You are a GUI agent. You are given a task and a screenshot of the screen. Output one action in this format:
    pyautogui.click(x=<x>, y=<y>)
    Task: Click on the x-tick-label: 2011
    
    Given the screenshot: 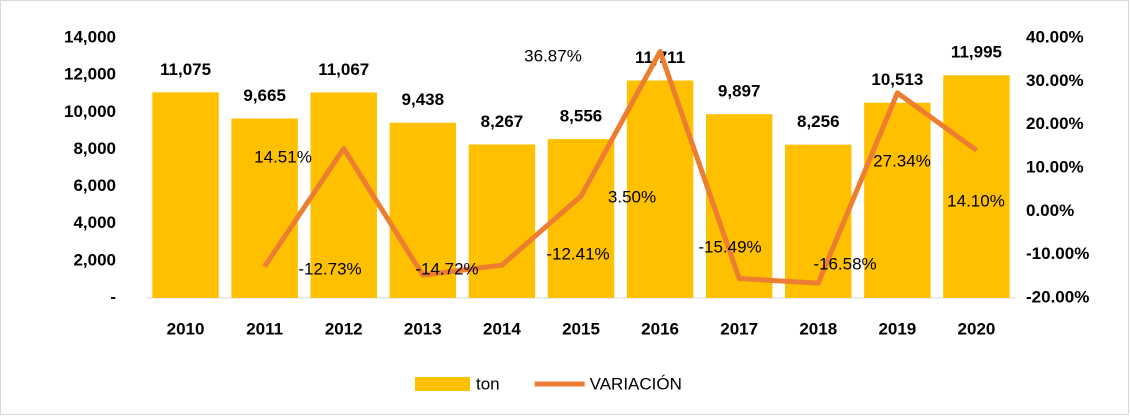 What is the action you would take?
    pyautogui.click(x=264, y=328)
    